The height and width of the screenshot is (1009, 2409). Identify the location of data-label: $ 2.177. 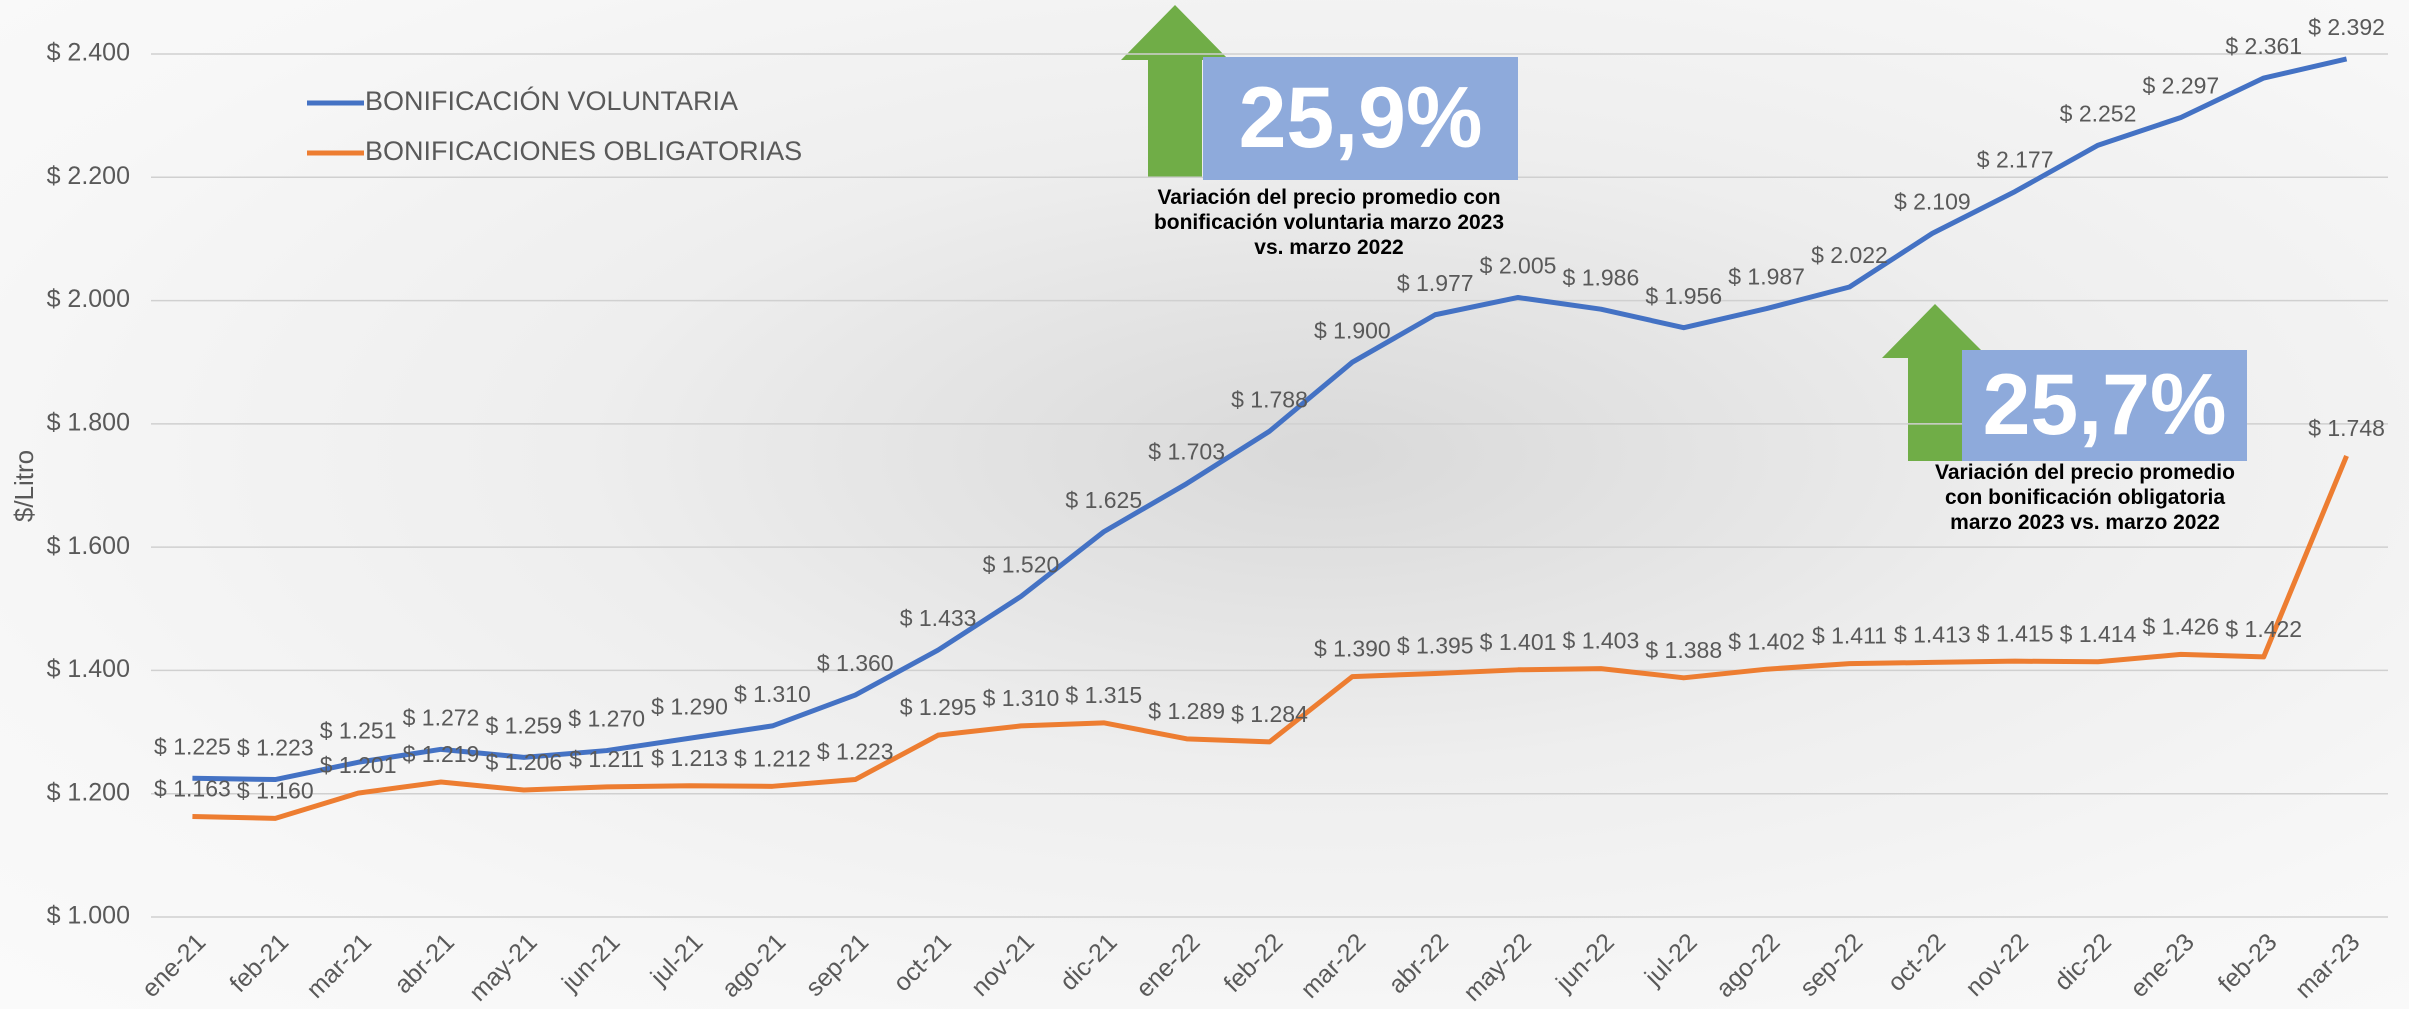
(2015, 160).